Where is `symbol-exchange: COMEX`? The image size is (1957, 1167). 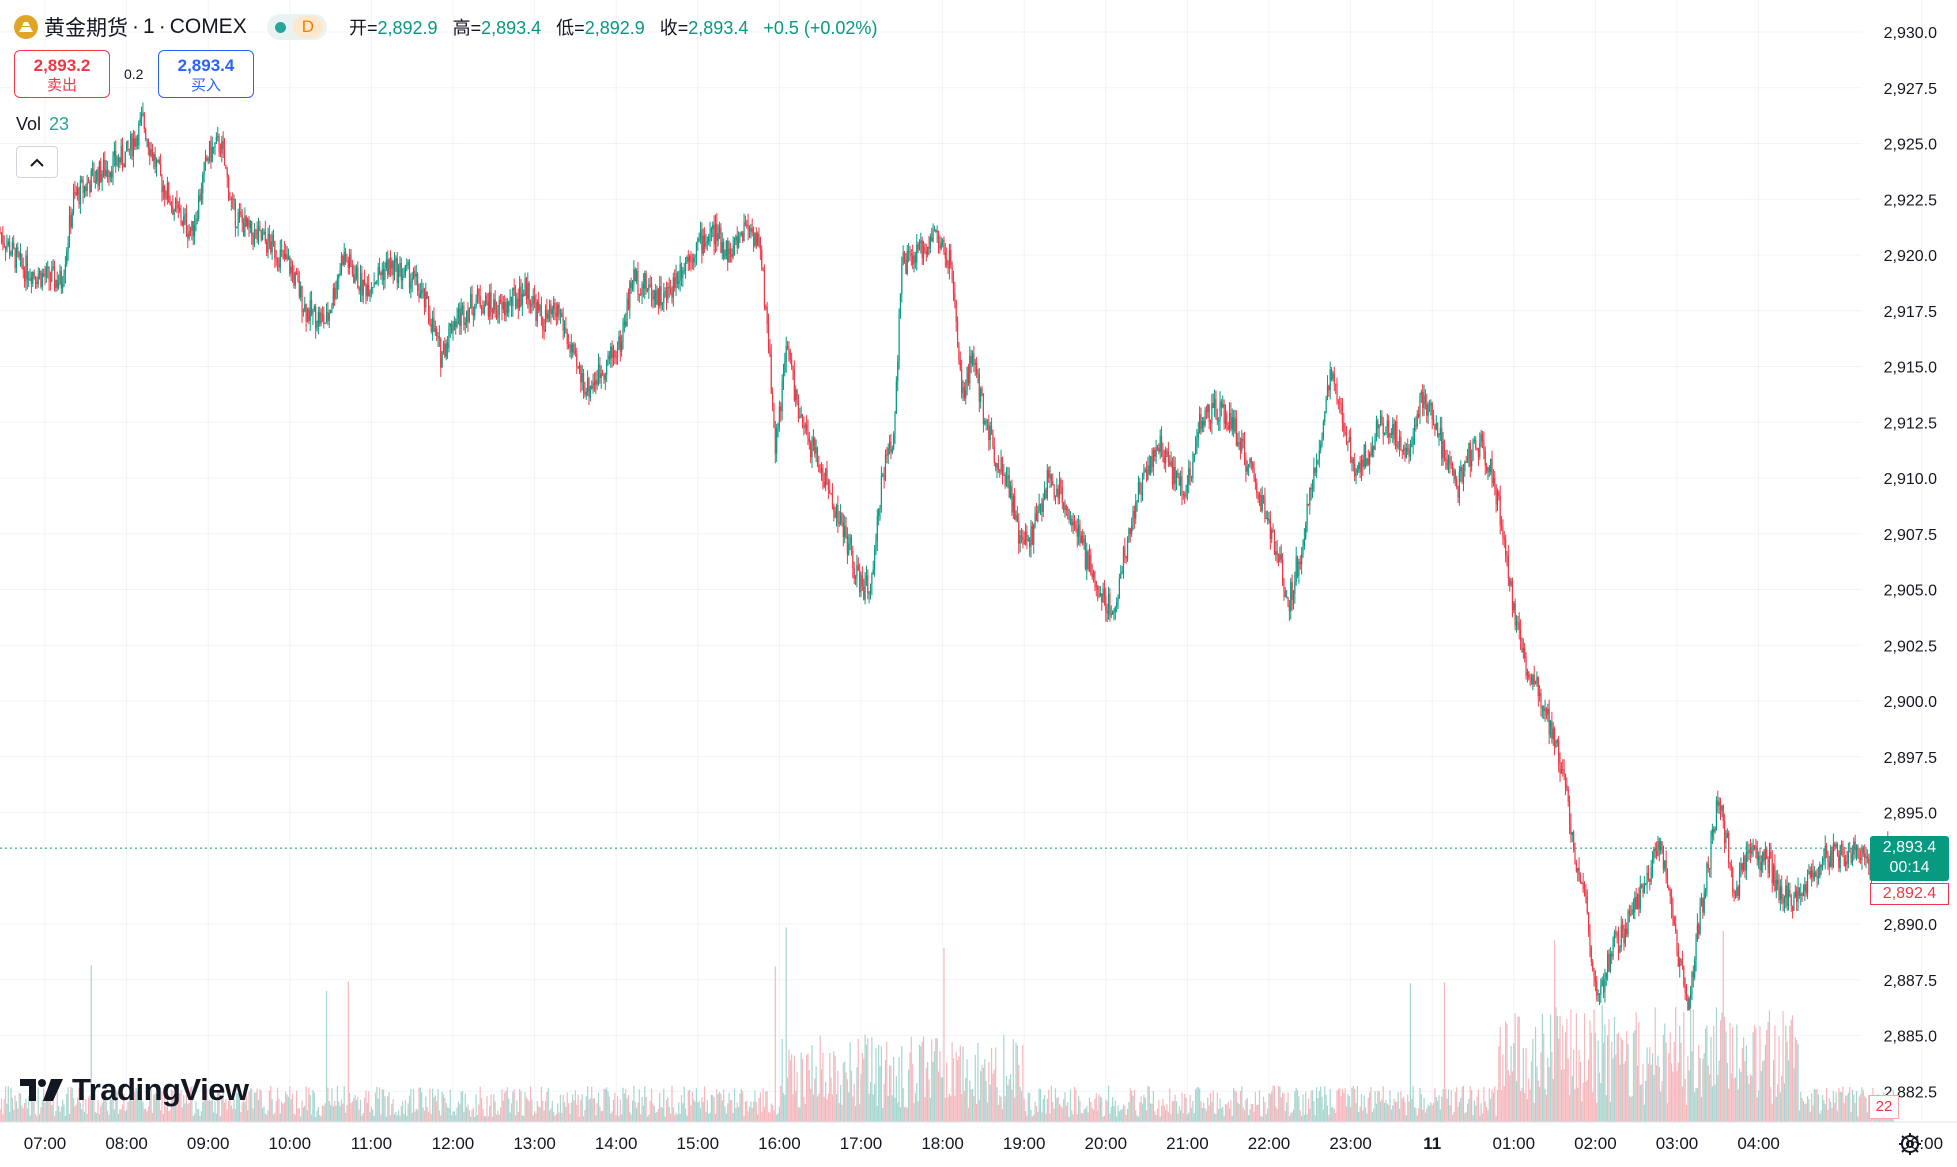
symbol-exchange: COMEX is located at coordinates (208, 26).